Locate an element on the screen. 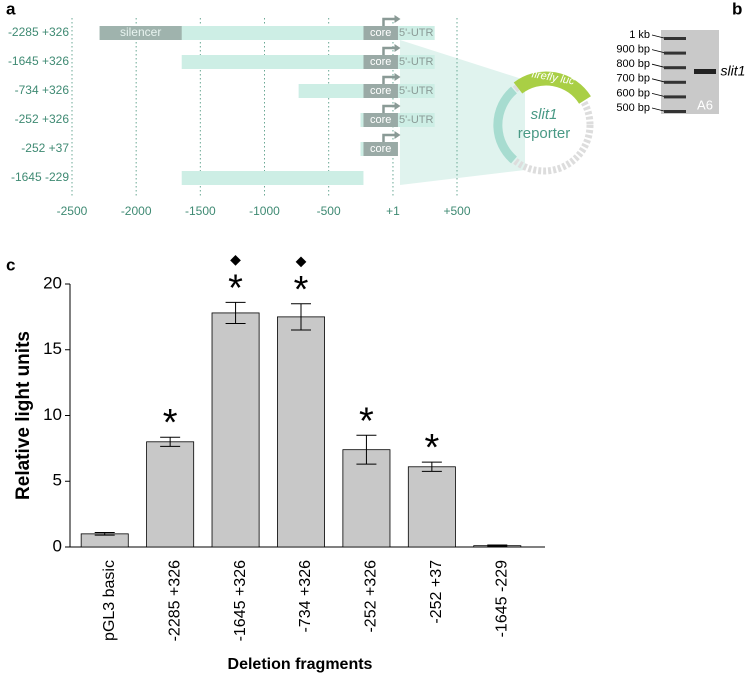  construct-label: -252 +37 is located at coordinates (45, 148).